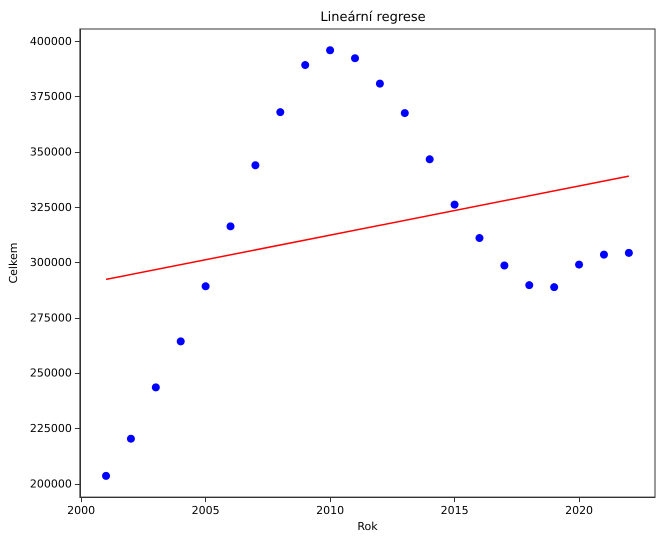 This screenshot has width=663, height=537. I want to click on x-tick-label: 2005, so click(206, 511).